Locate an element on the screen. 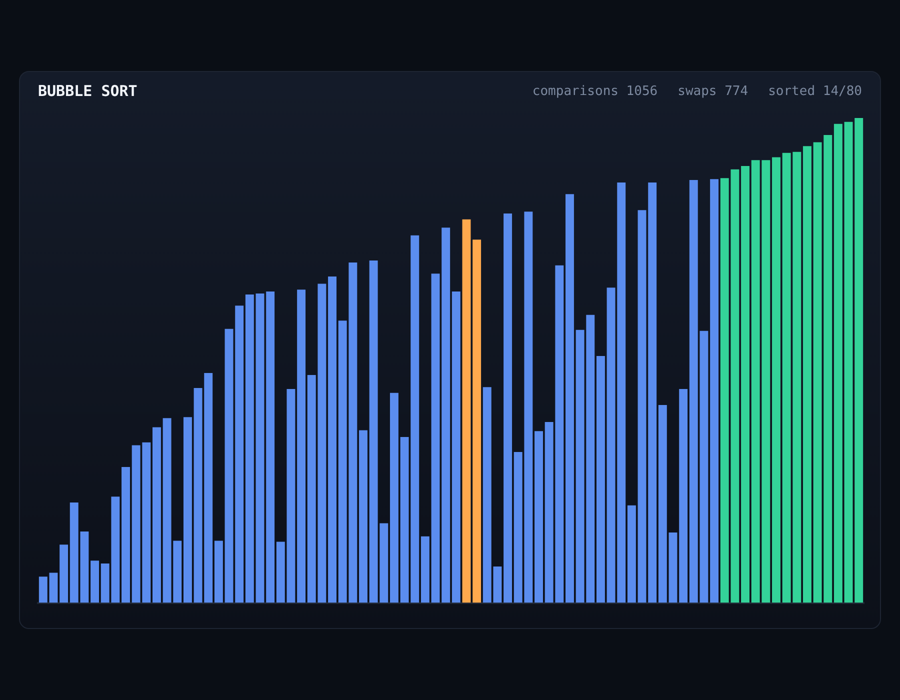 The width and height of the screenshot is (900, 700). chart-title: BUBBLE SORT is located at coordinates (88, 91).